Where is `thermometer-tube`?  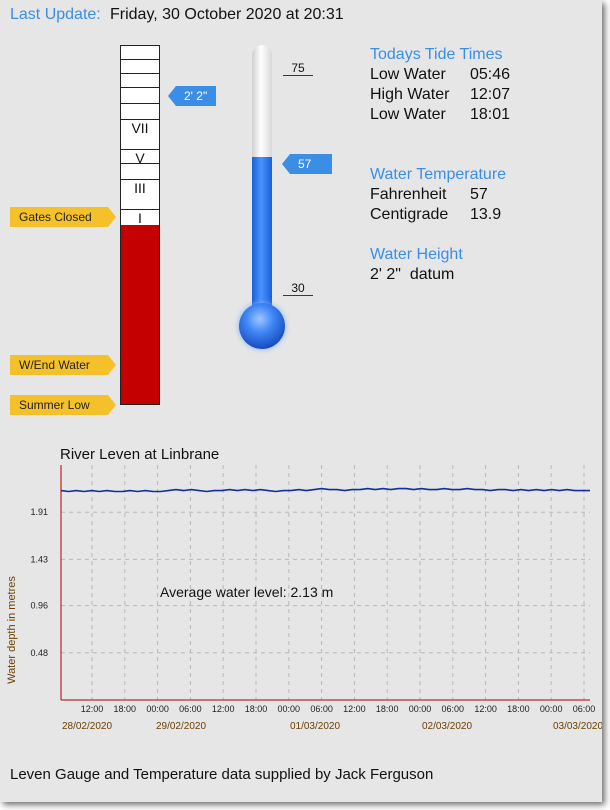
thermometer-tube is located at coordinates (262, 180).